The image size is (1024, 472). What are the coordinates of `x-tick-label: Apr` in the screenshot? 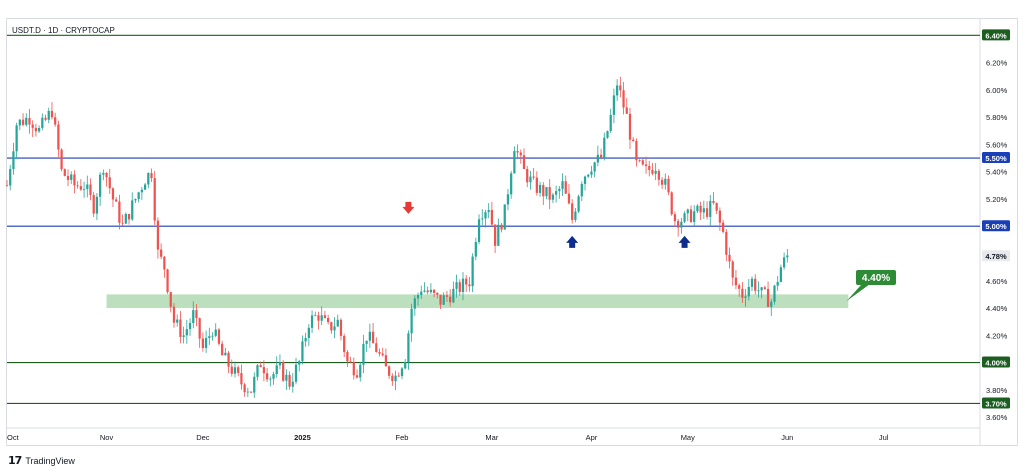 It's located at (592, 437).